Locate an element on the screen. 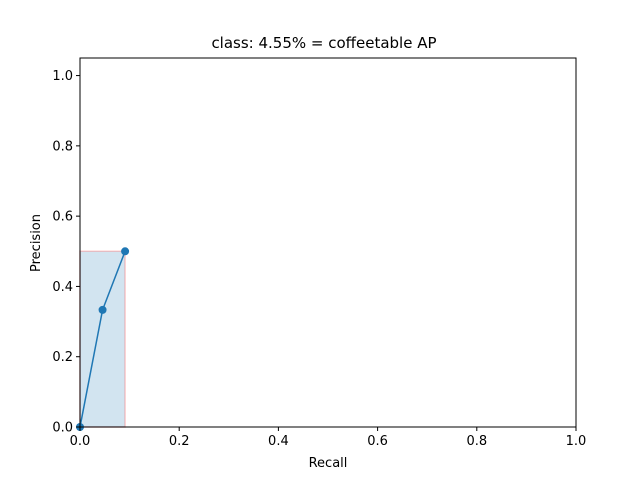  ap-fill-area is located at coordinates (102, 339).